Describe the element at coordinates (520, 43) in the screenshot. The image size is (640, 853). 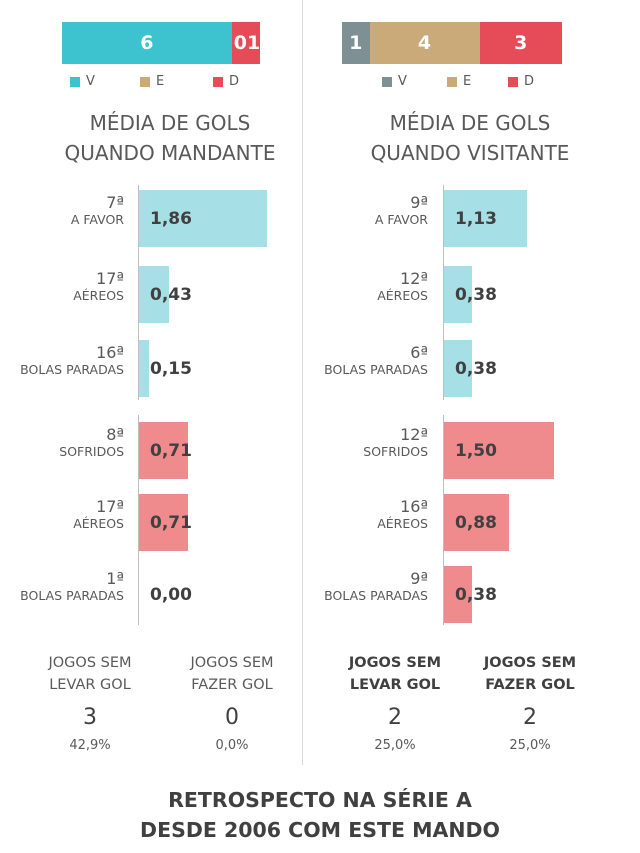
I see `results-segment-losses: 3` at that location.